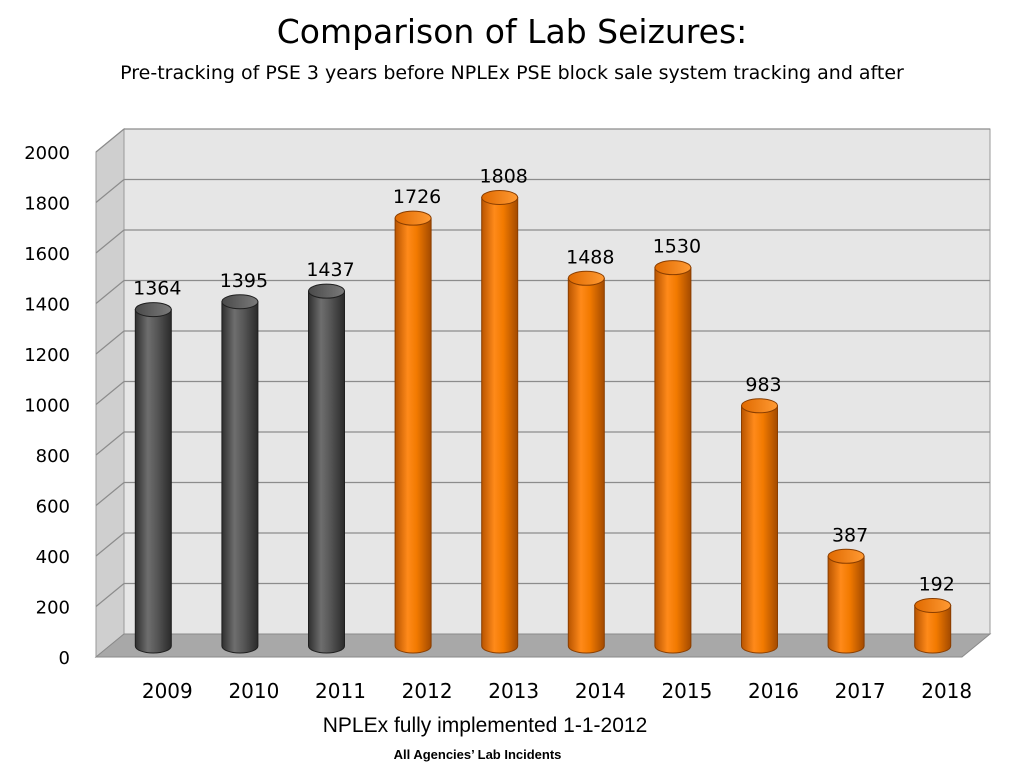 This screenshot has width=1024, height=768. Describe the element at coordinates (600, 691) in the screenshot. I see `x-tick-label: 2014` at that location.